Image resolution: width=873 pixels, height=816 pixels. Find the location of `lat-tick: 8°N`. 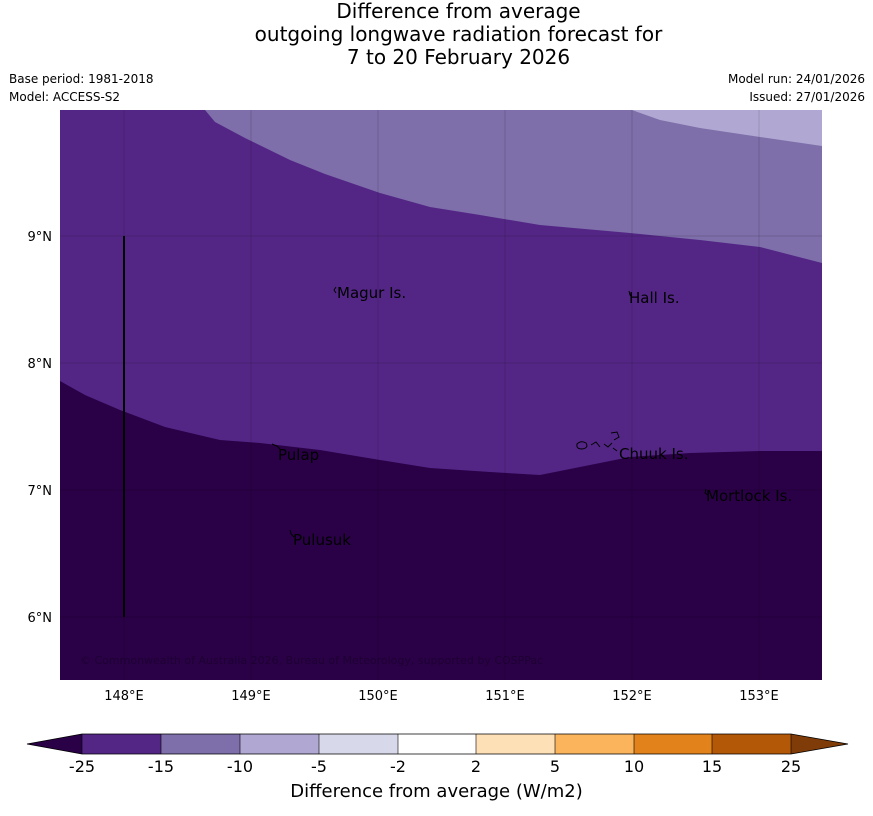

lat-tick: 8°N is located at coordinates (40, 364).